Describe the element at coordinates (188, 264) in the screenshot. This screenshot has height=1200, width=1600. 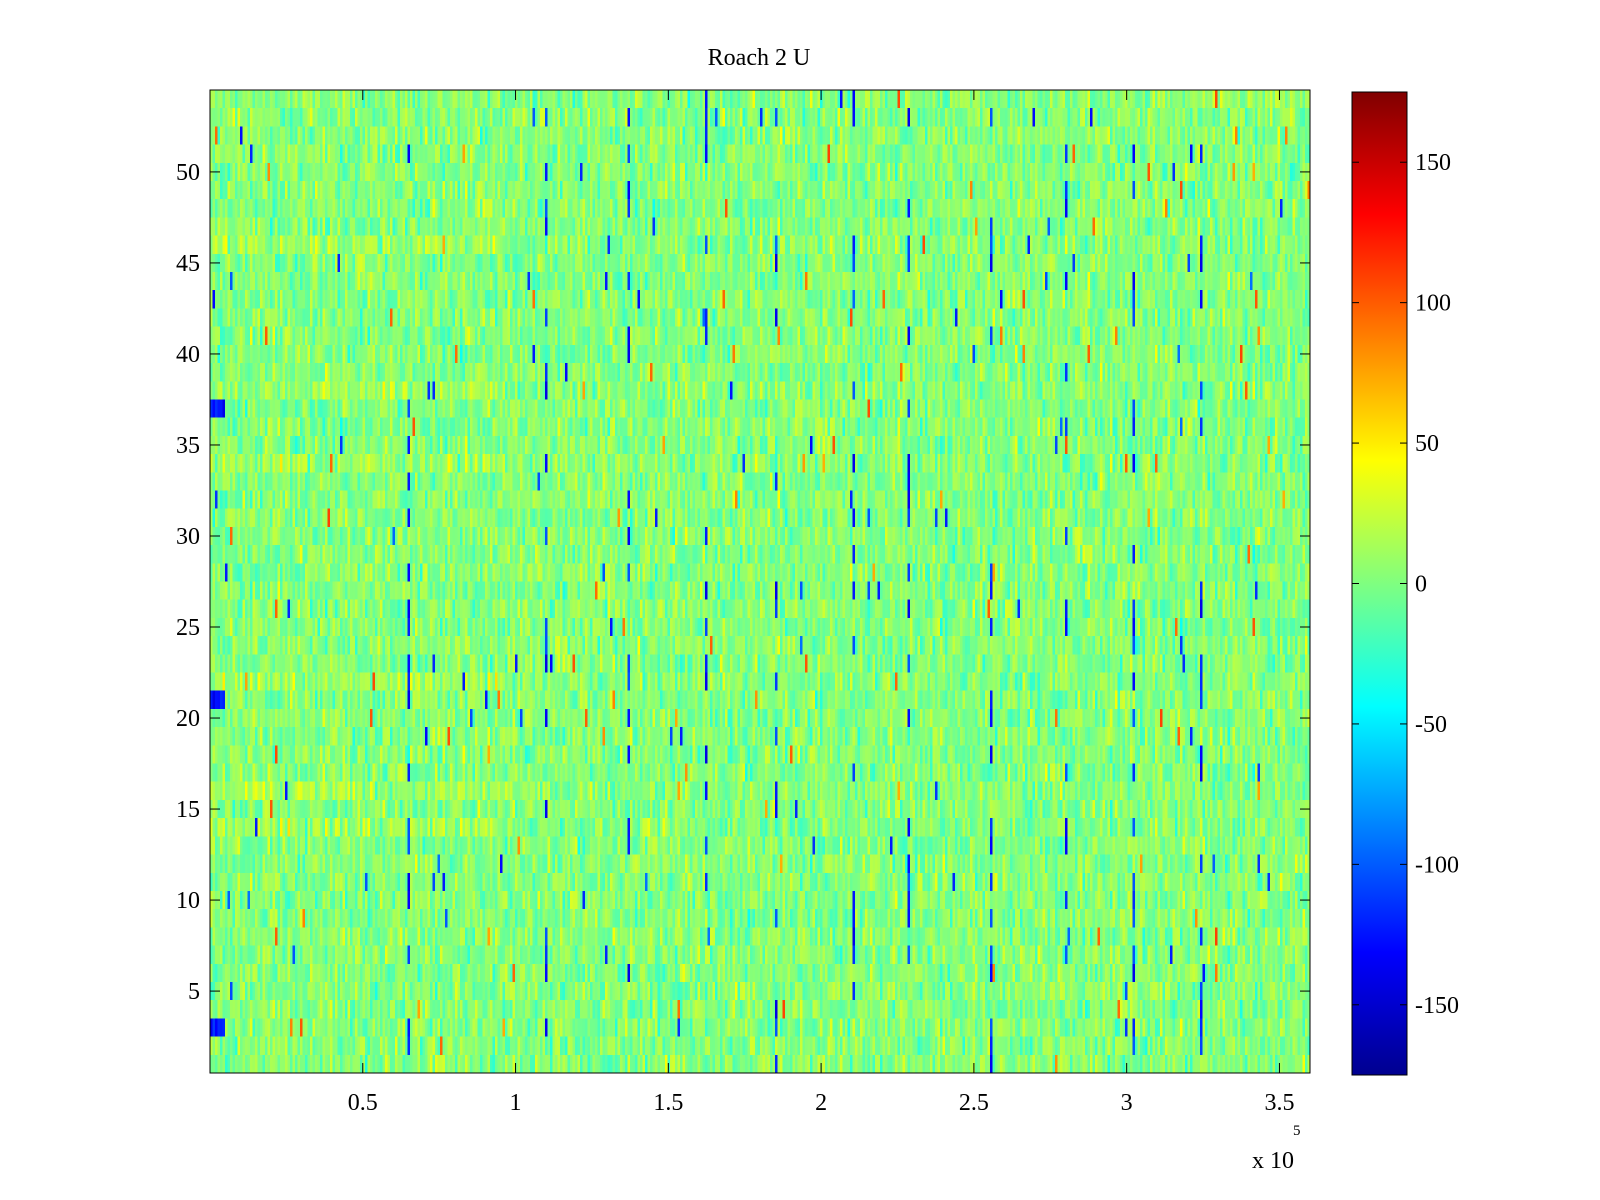
I see `y-tick-label: 45` at that location.